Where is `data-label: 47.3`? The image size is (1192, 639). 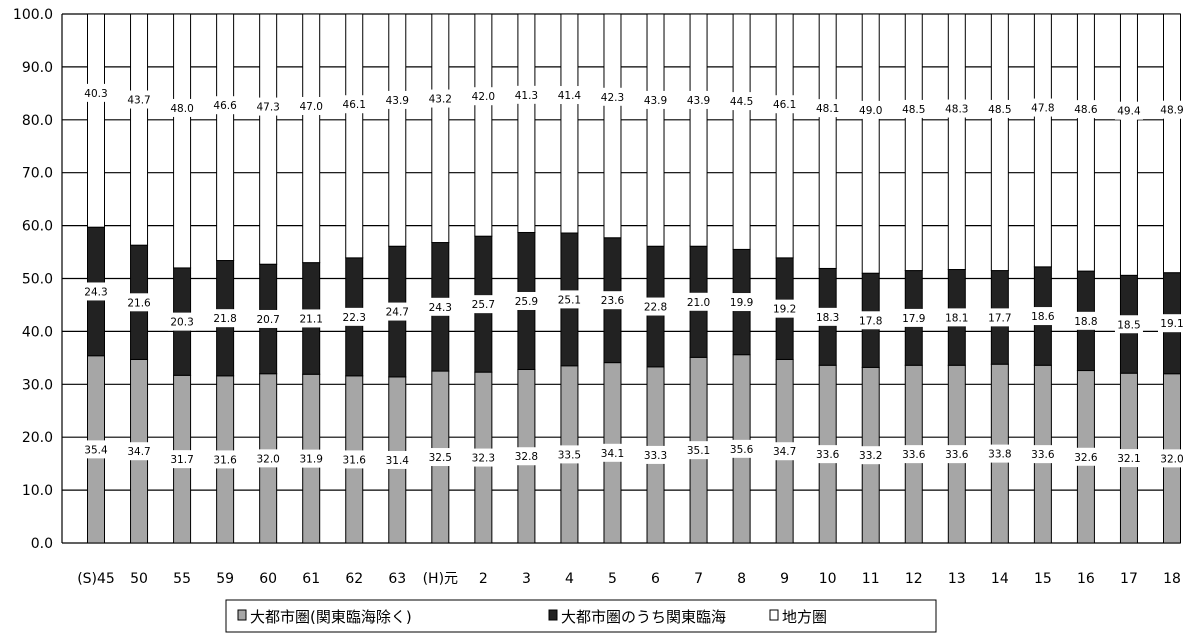
data-label: 47.3 is located at coordinates (268, 106).